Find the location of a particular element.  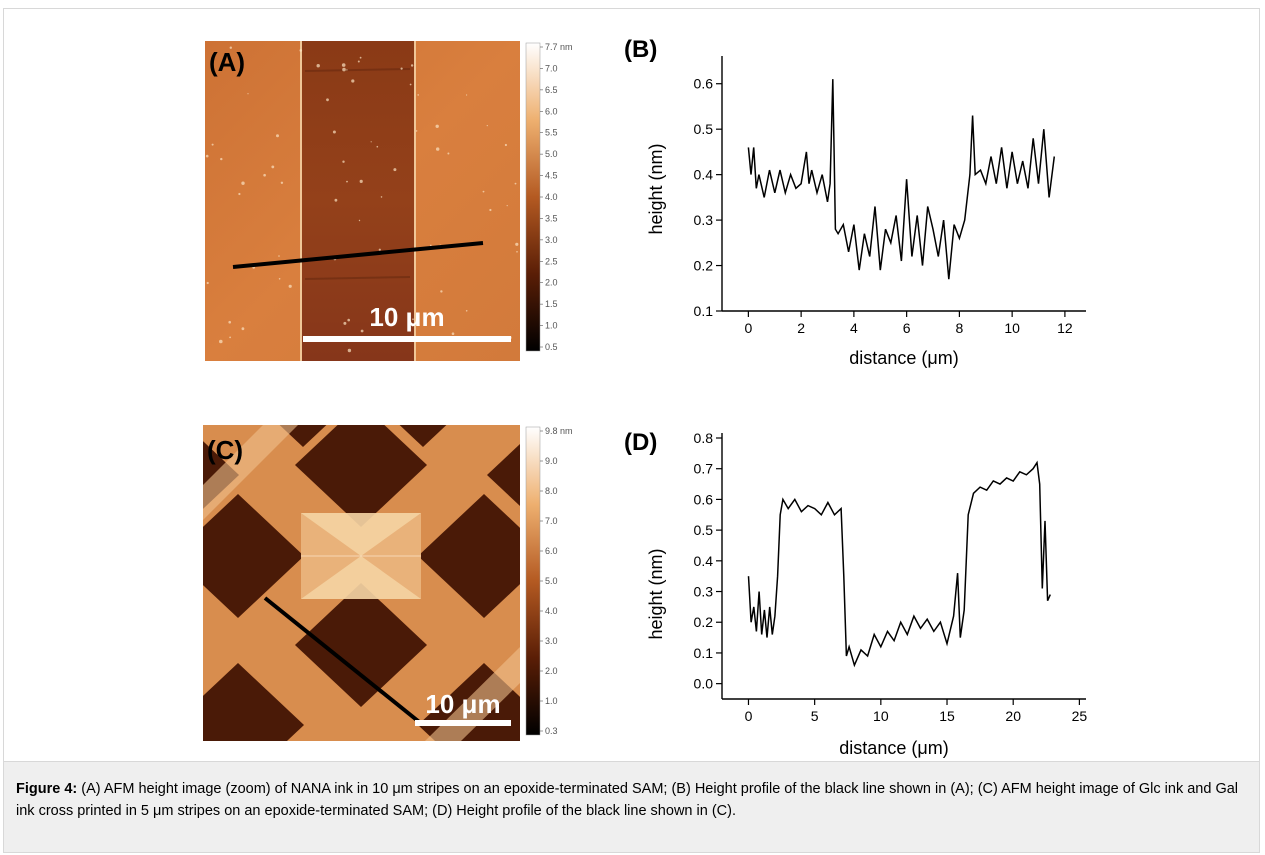

chartB-x-tick-label: 8 is located at coordinates (959, 328).